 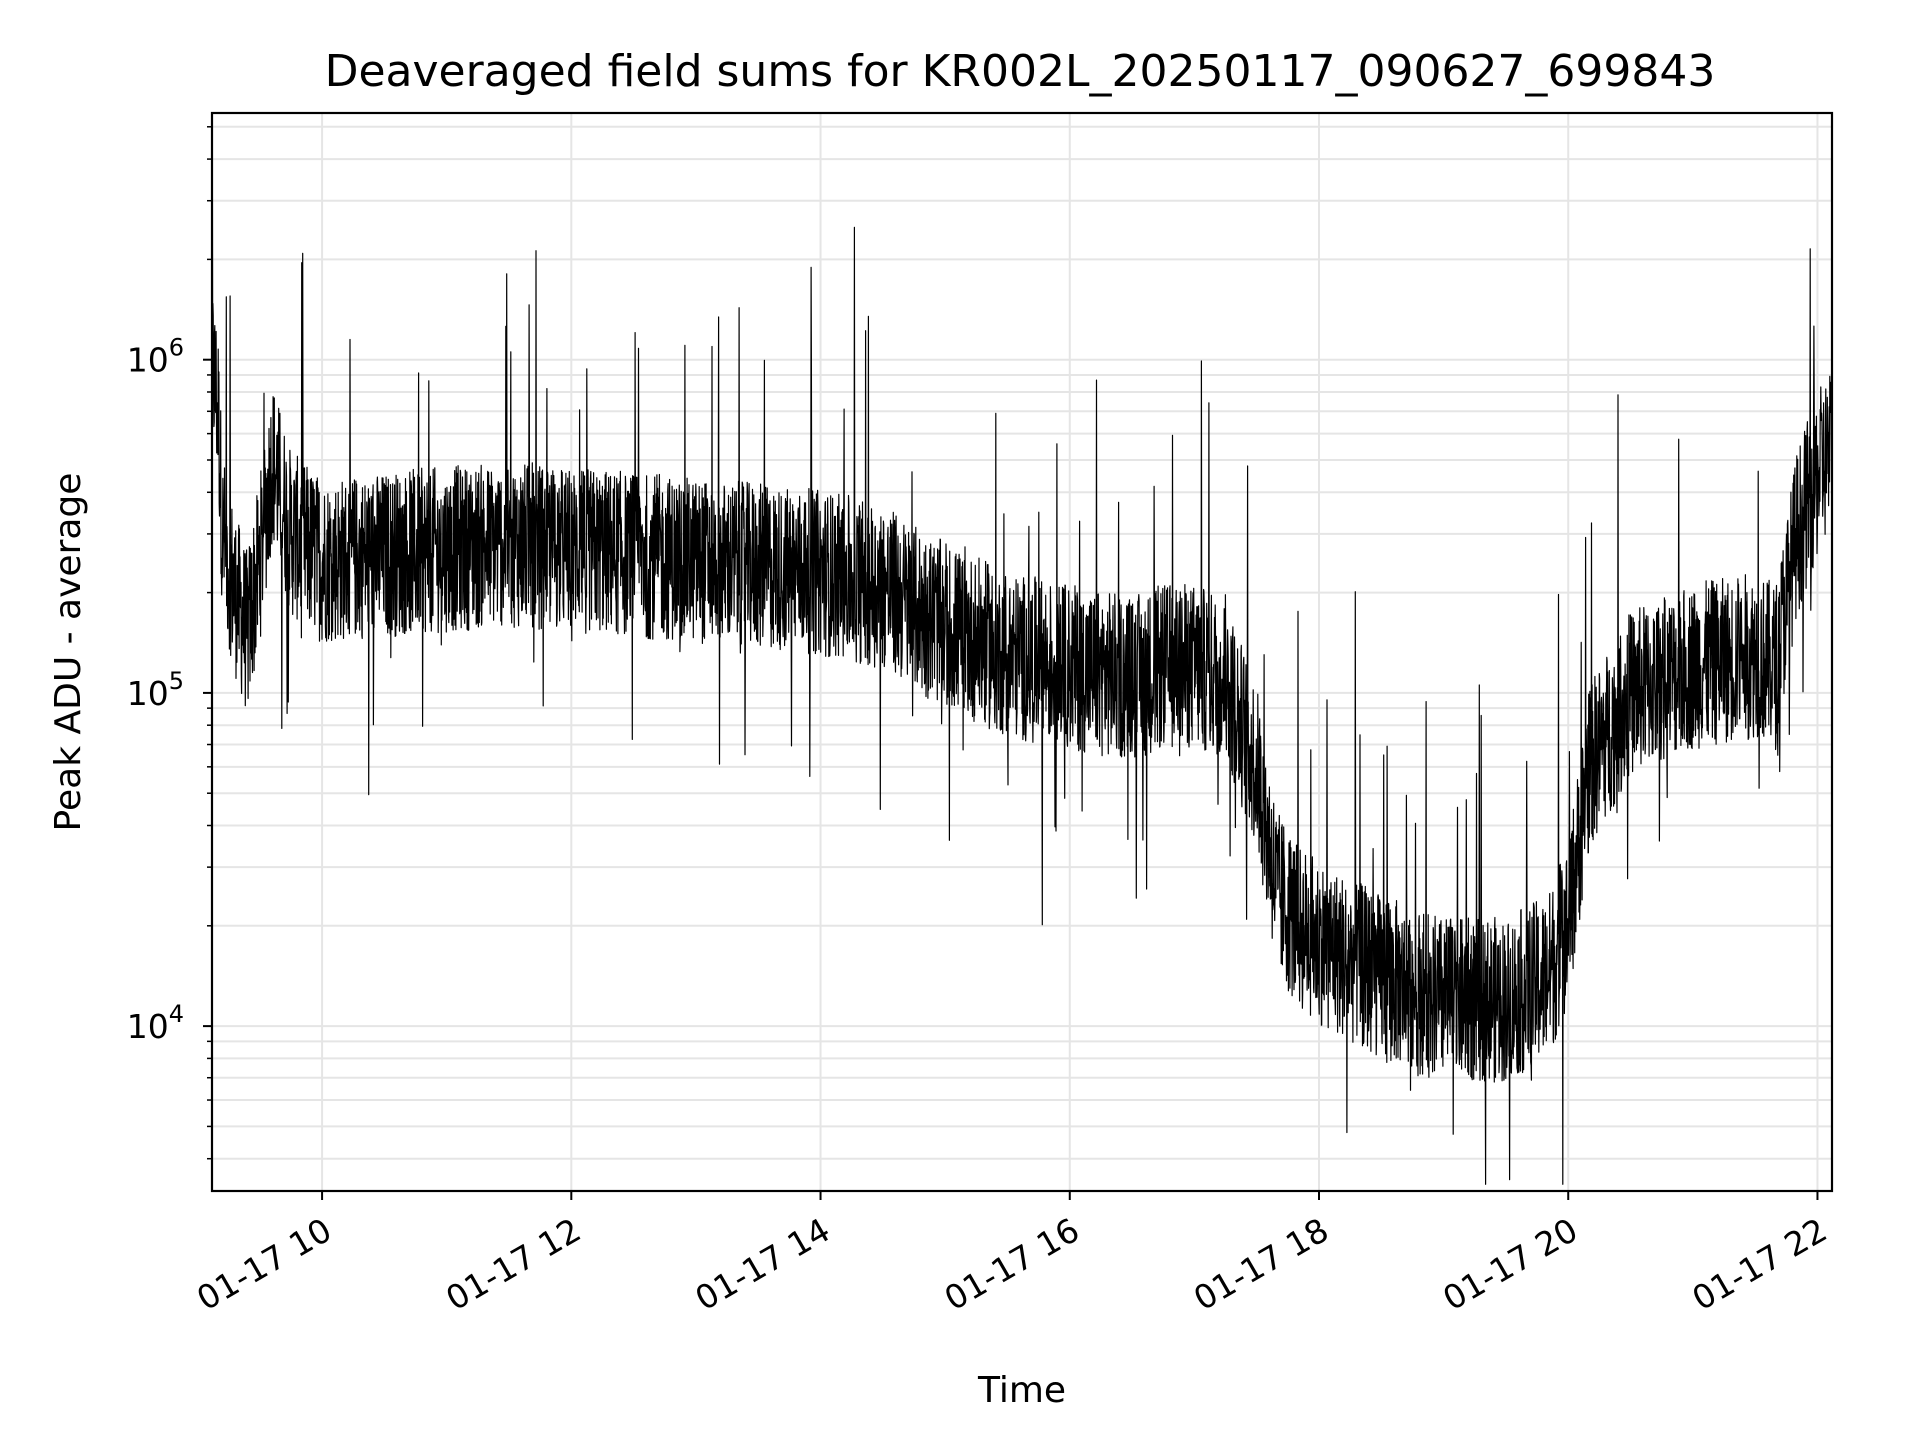 I want to click on y-axis-label: Peak ADU - average, so click(x=68, y=652).